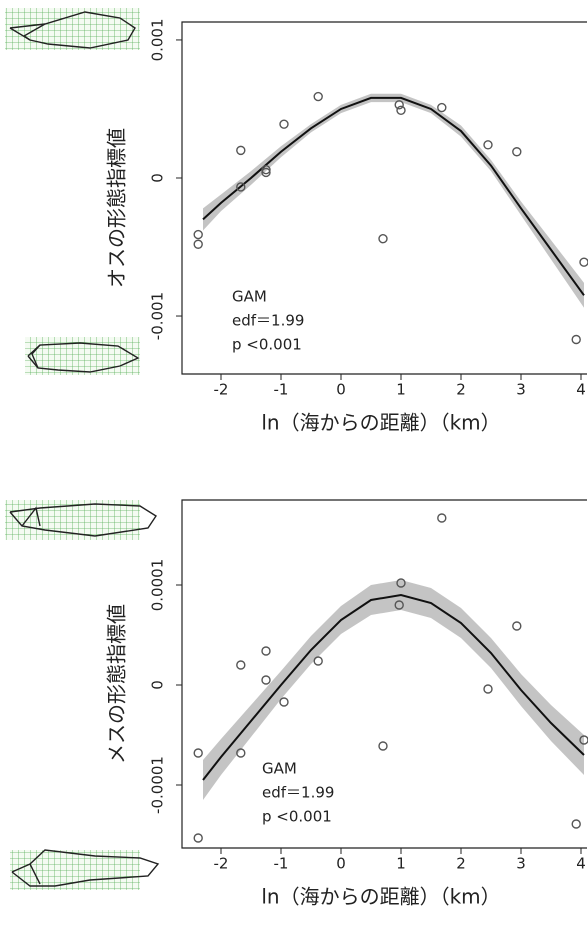 The width and height of the screenshot is (588, 934). Describe the element at coordinates (117, 684) in the screenshot. I see `y-axis-label: メスの形態指標値` at that location.